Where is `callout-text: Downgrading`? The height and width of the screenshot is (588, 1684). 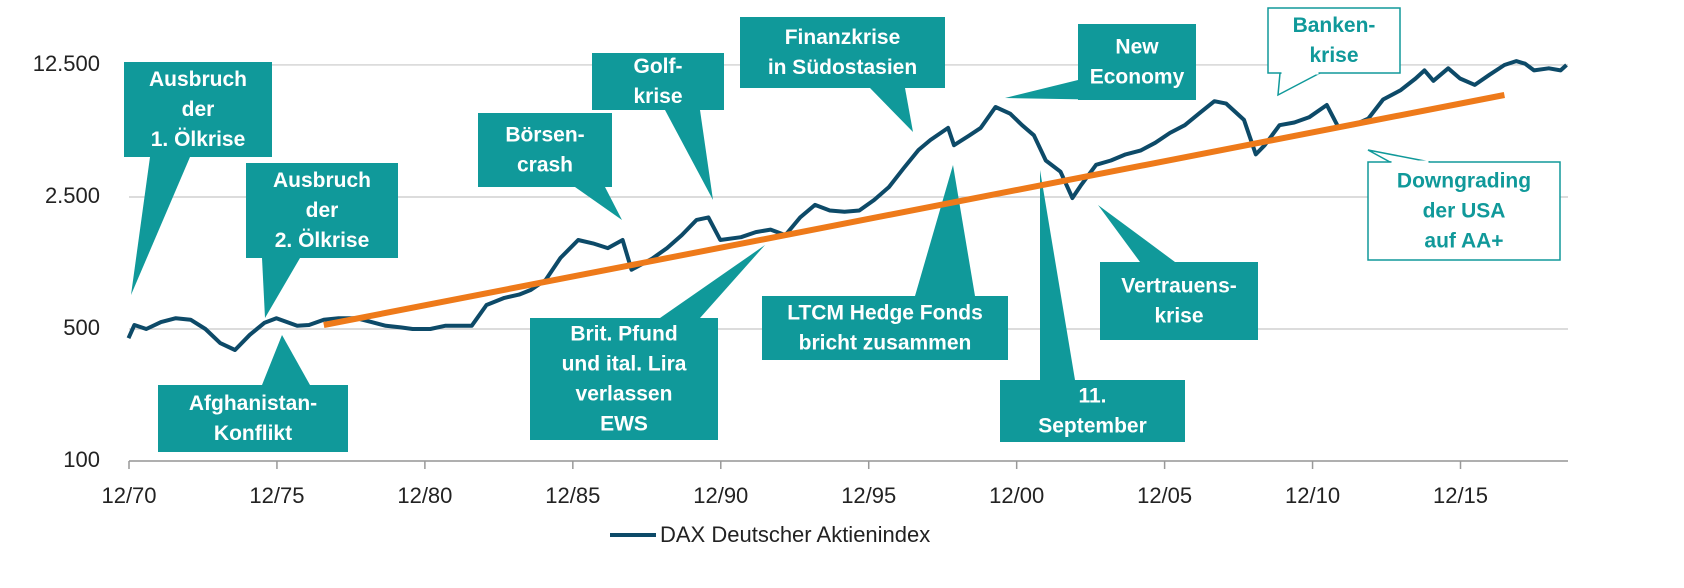 callout-text: Downgrading is located at coordinates (1464, 181).